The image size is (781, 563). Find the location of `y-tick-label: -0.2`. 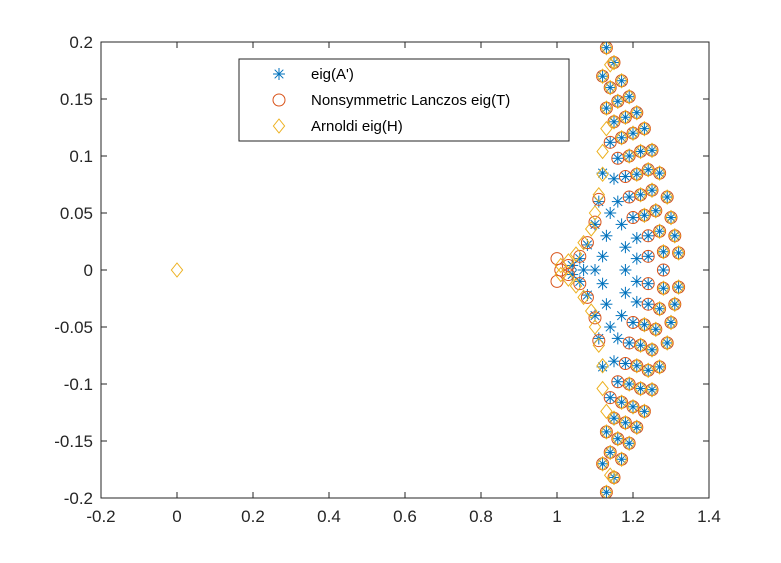

y-tick-label: -0.2 is located at coordinates (78, 498).